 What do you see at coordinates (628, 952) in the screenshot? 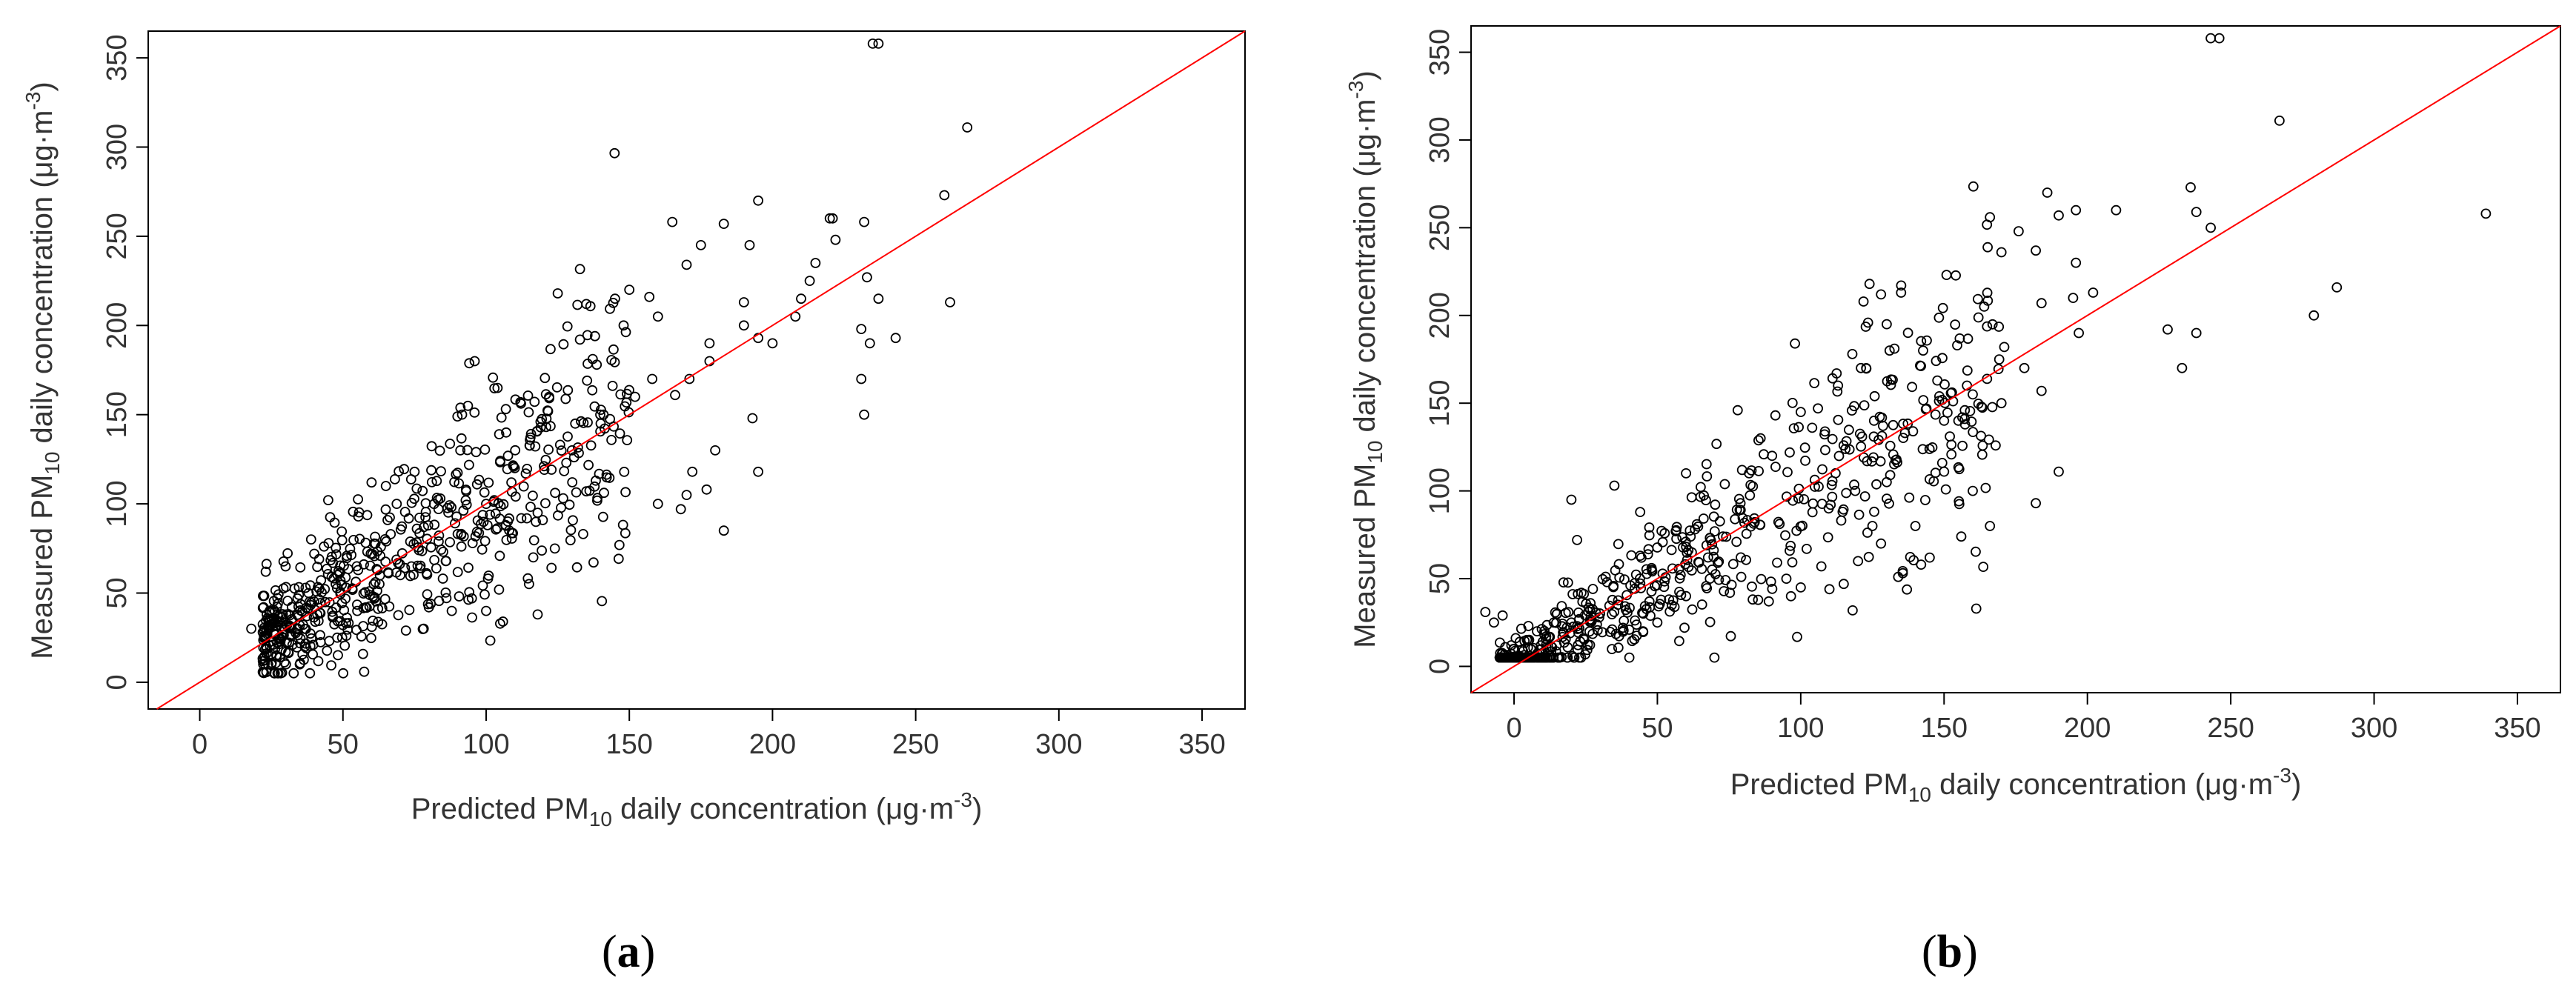
I see `panel-label-a: (a)` at bounding box center [628, 952].